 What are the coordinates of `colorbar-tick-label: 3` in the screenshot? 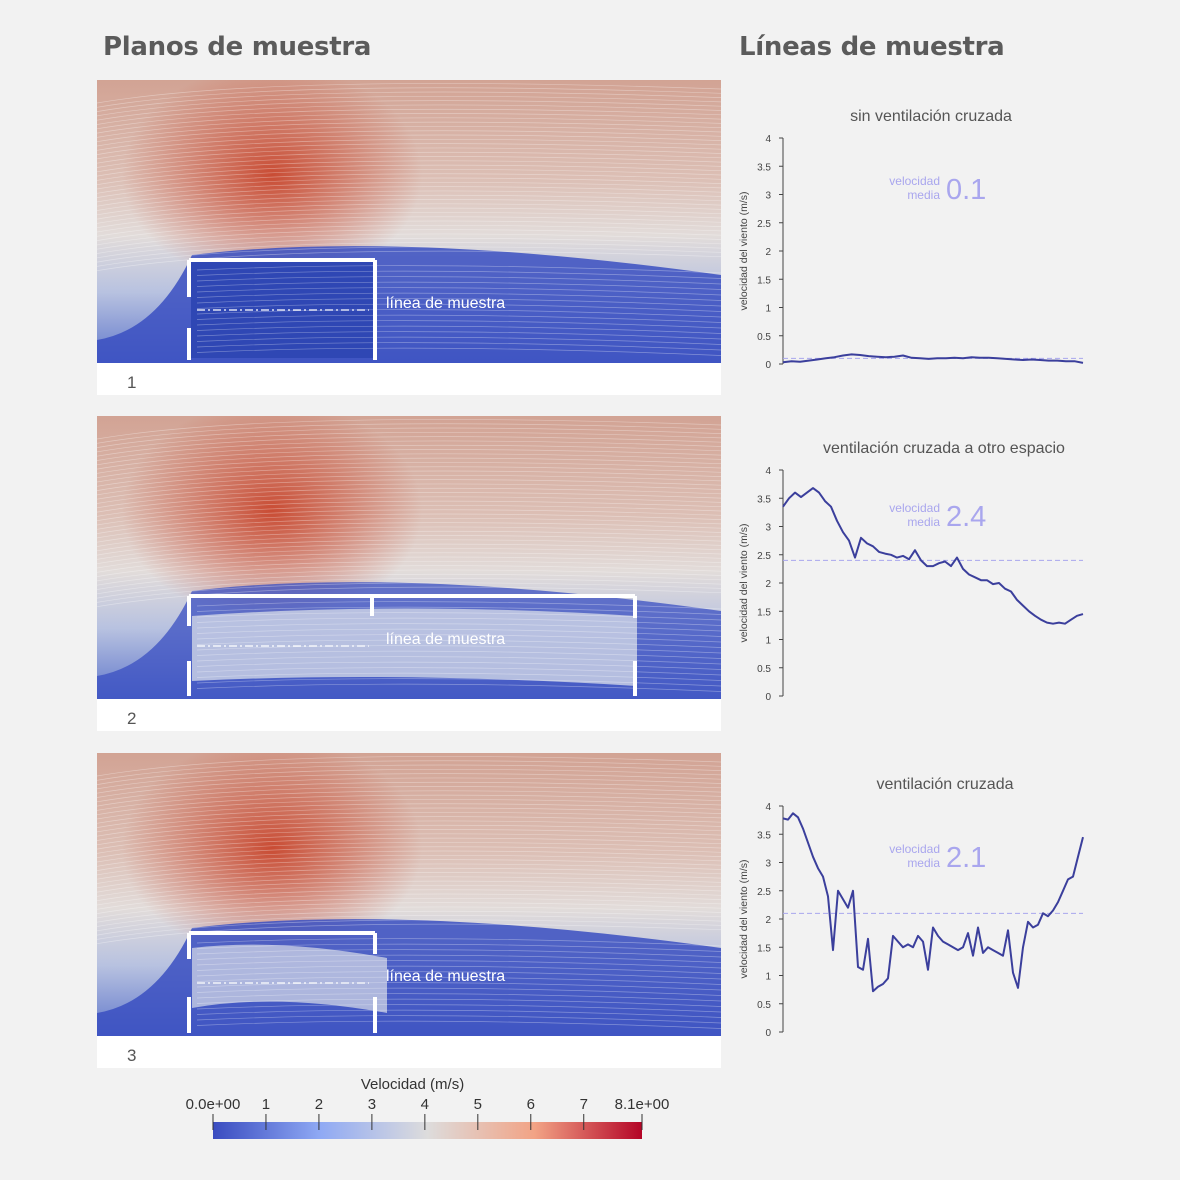 It's located at (372, 1104).